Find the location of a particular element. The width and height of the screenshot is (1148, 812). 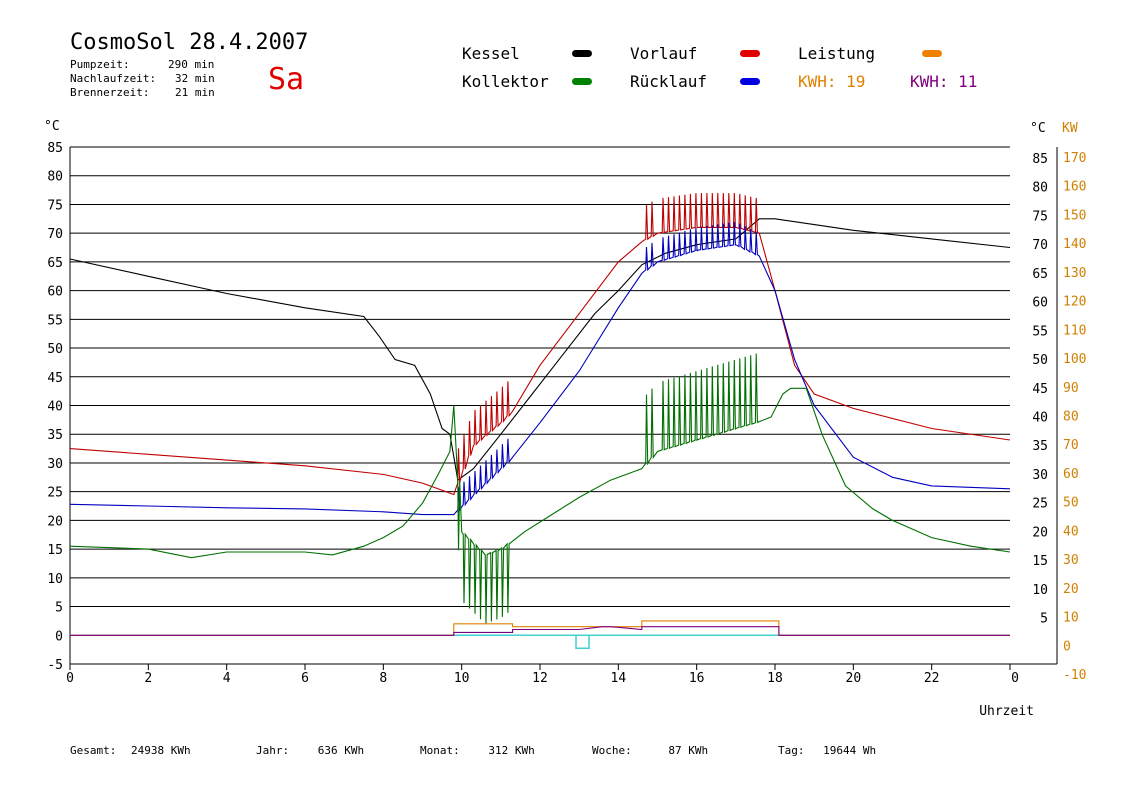

marker-square is located at coordinates (582, 642).